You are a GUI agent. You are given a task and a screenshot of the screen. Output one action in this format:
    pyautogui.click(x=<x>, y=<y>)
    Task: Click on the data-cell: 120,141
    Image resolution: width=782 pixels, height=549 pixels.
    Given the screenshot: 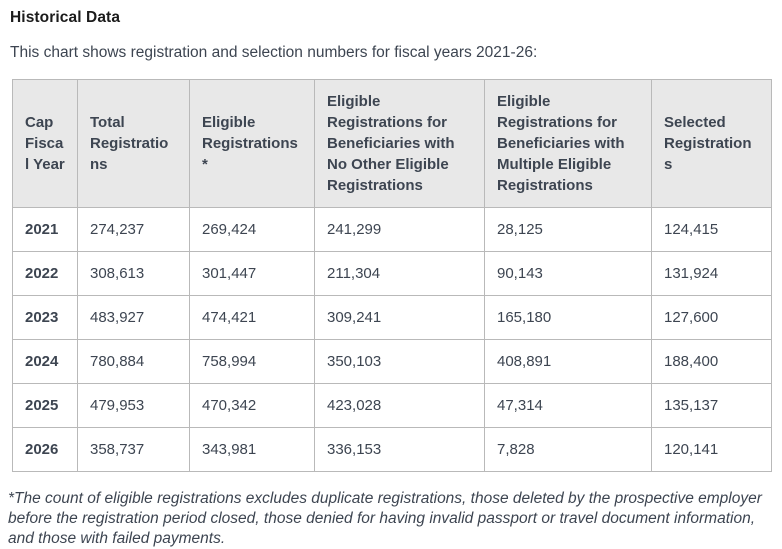 What is the action you would take?
    pyautogui.click(x=711, y=449)
    